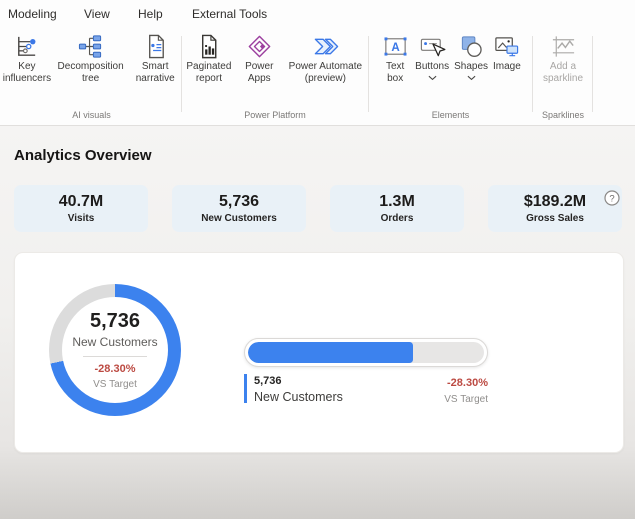 Image resolution: width=635 pixels, height=519 pixels. I want to click on page-title: Analytics Overview, so click(83, 155).